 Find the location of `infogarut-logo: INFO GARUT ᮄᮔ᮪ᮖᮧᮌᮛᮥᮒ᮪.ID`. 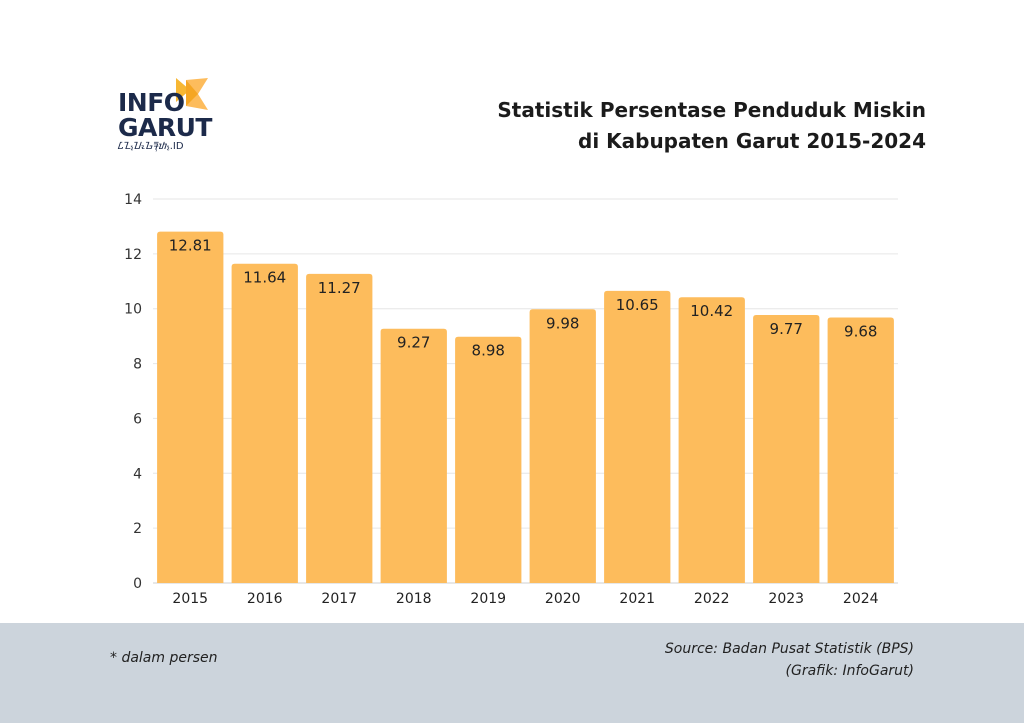

infogarut-logo: INFO GARUT ᮄᮔ᮪ᮖᮧᮌᮛᮥᮒ᮪.ID is located at coordinates (173, 116).